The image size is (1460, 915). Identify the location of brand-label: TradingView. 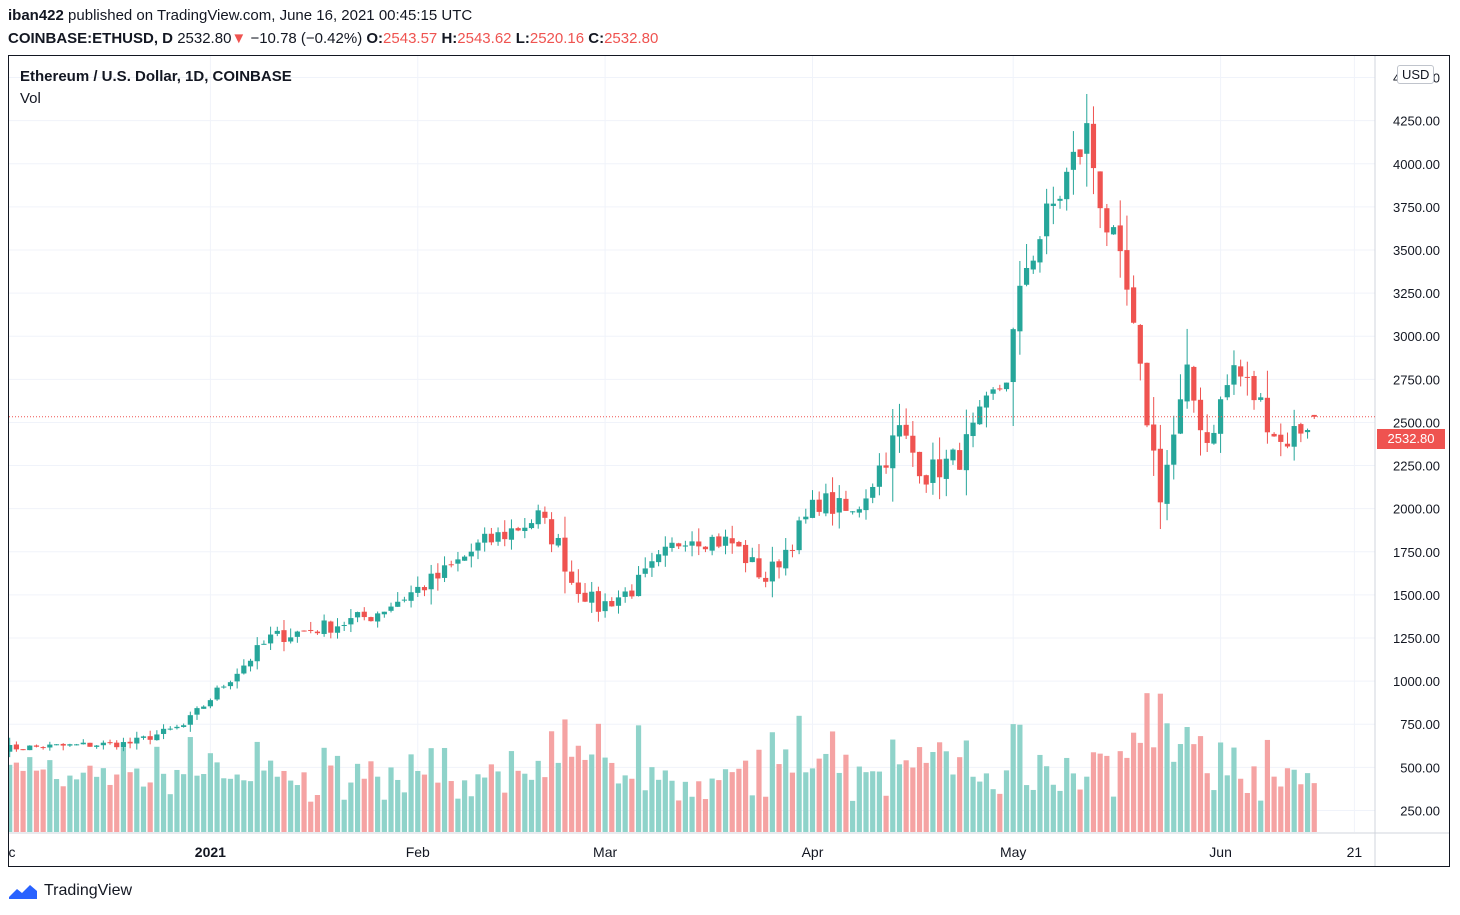
(88, 890).